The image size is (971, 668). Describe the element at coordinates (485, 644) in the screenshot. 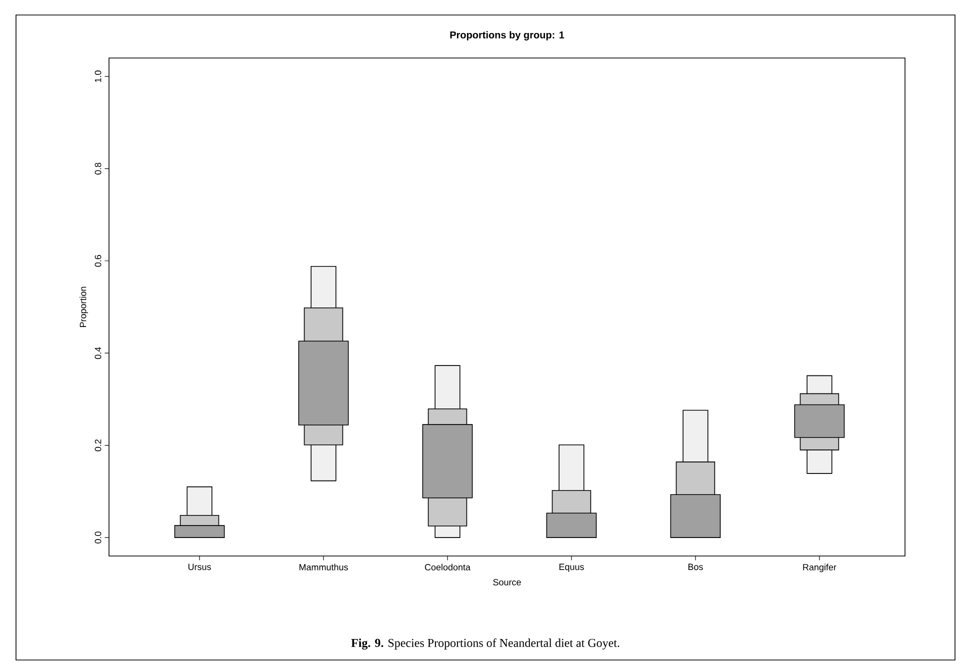

I see `text: Fig. 9. Species Proportions of Neandertal diet at Goyet.` at that location.